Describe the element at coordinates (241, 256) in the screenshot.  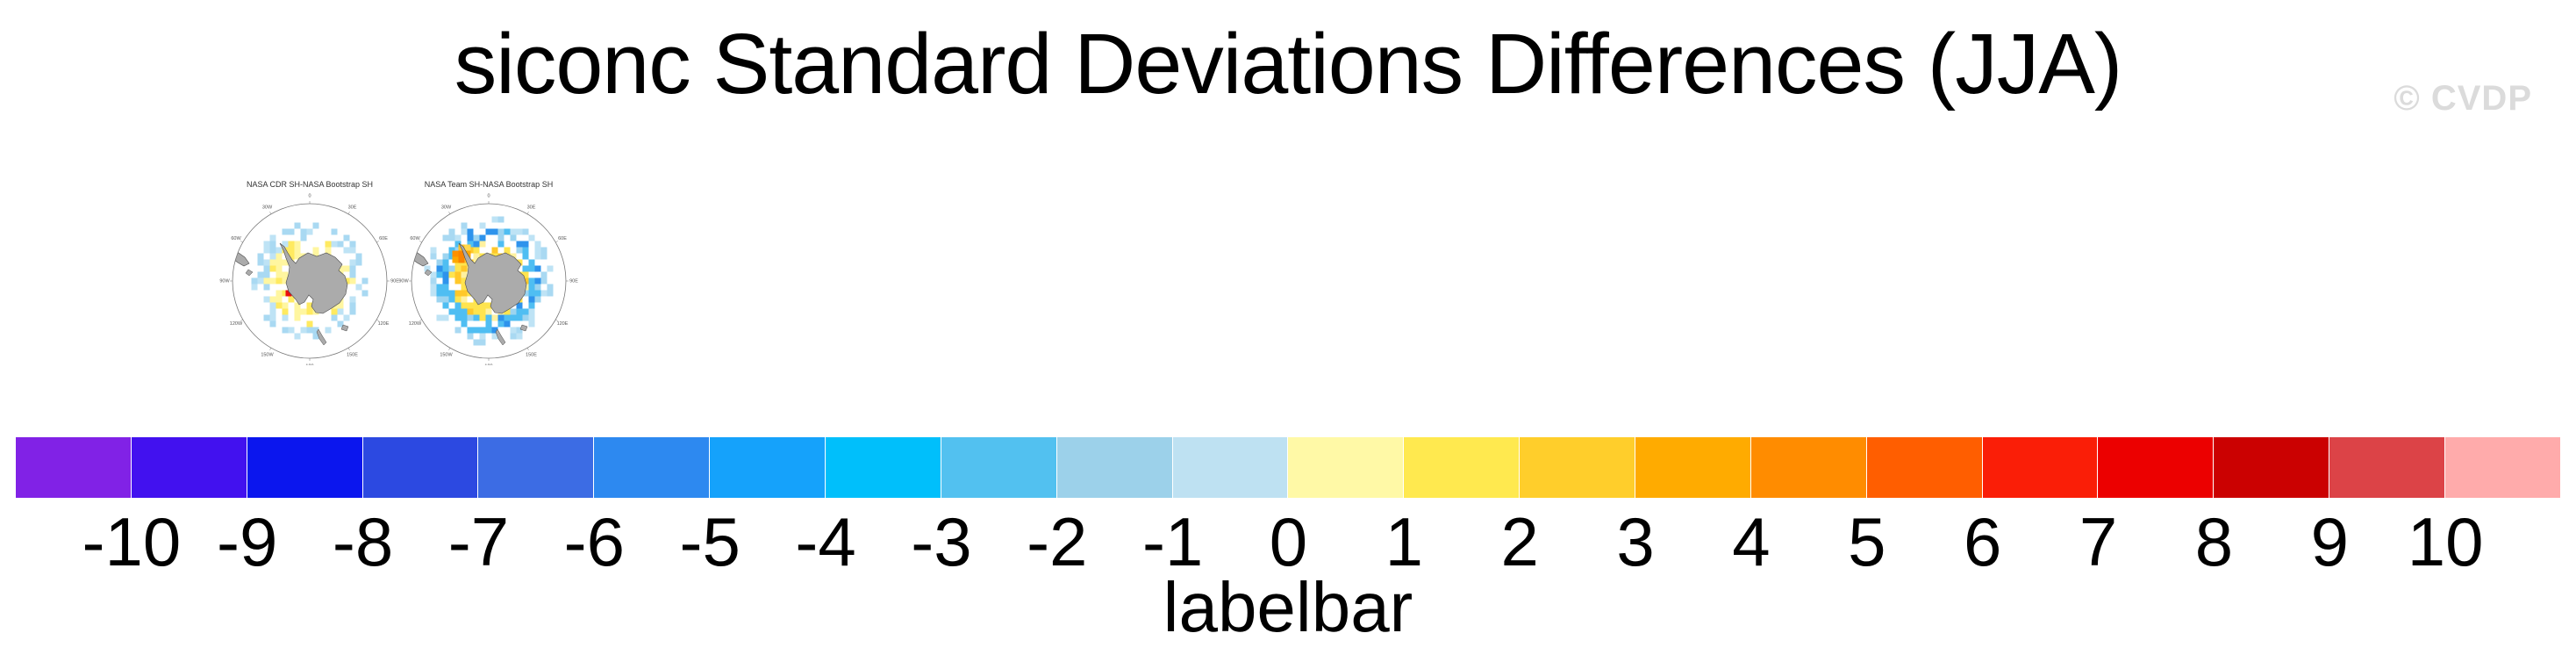
I see `south-america-tip` at that location.